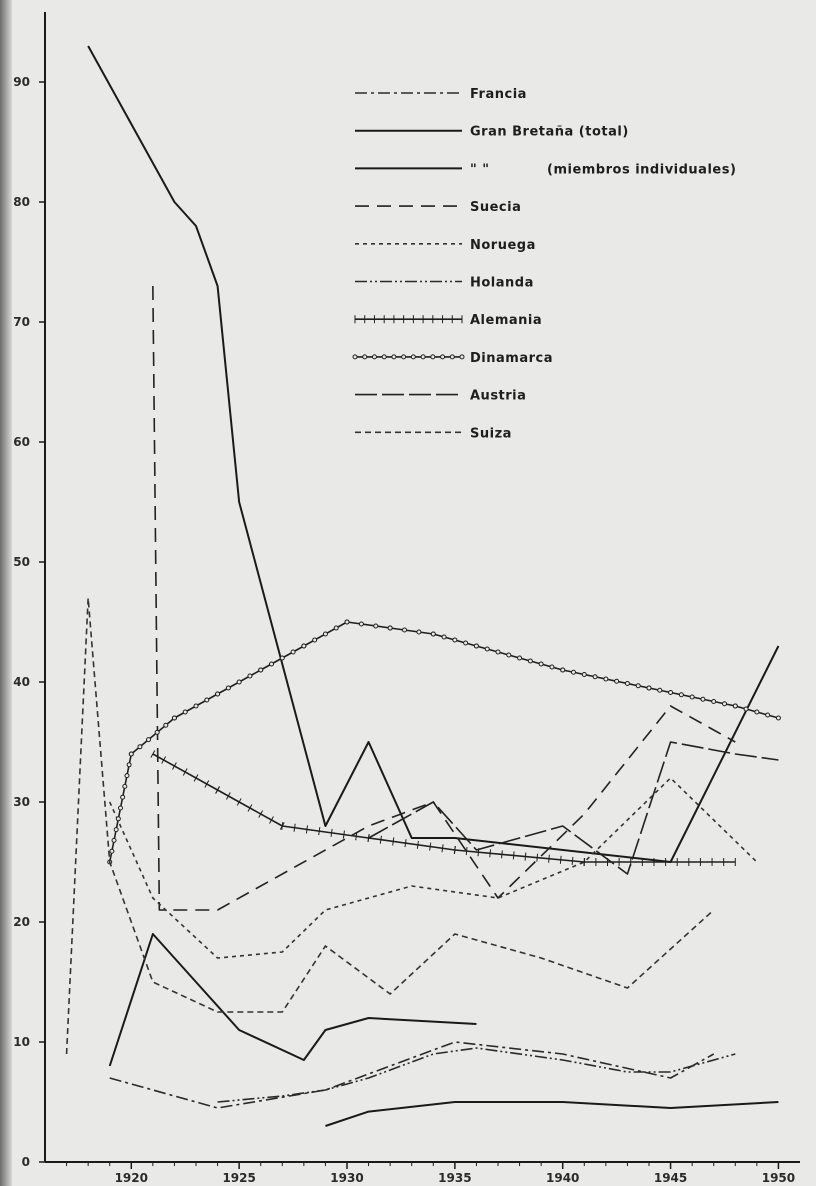 Image resolution: width=816 pixels, height=1186 pixels. Describe the element at coordinates (21, 202) in the screenshot. I see `y-tick-label: 80` at that location.